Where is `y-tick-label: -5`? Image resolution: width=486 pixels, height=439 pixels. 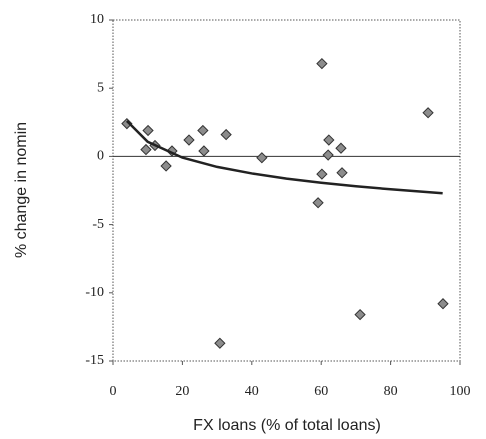 y-tick-label: -5 is located at coordinates (98, 224).